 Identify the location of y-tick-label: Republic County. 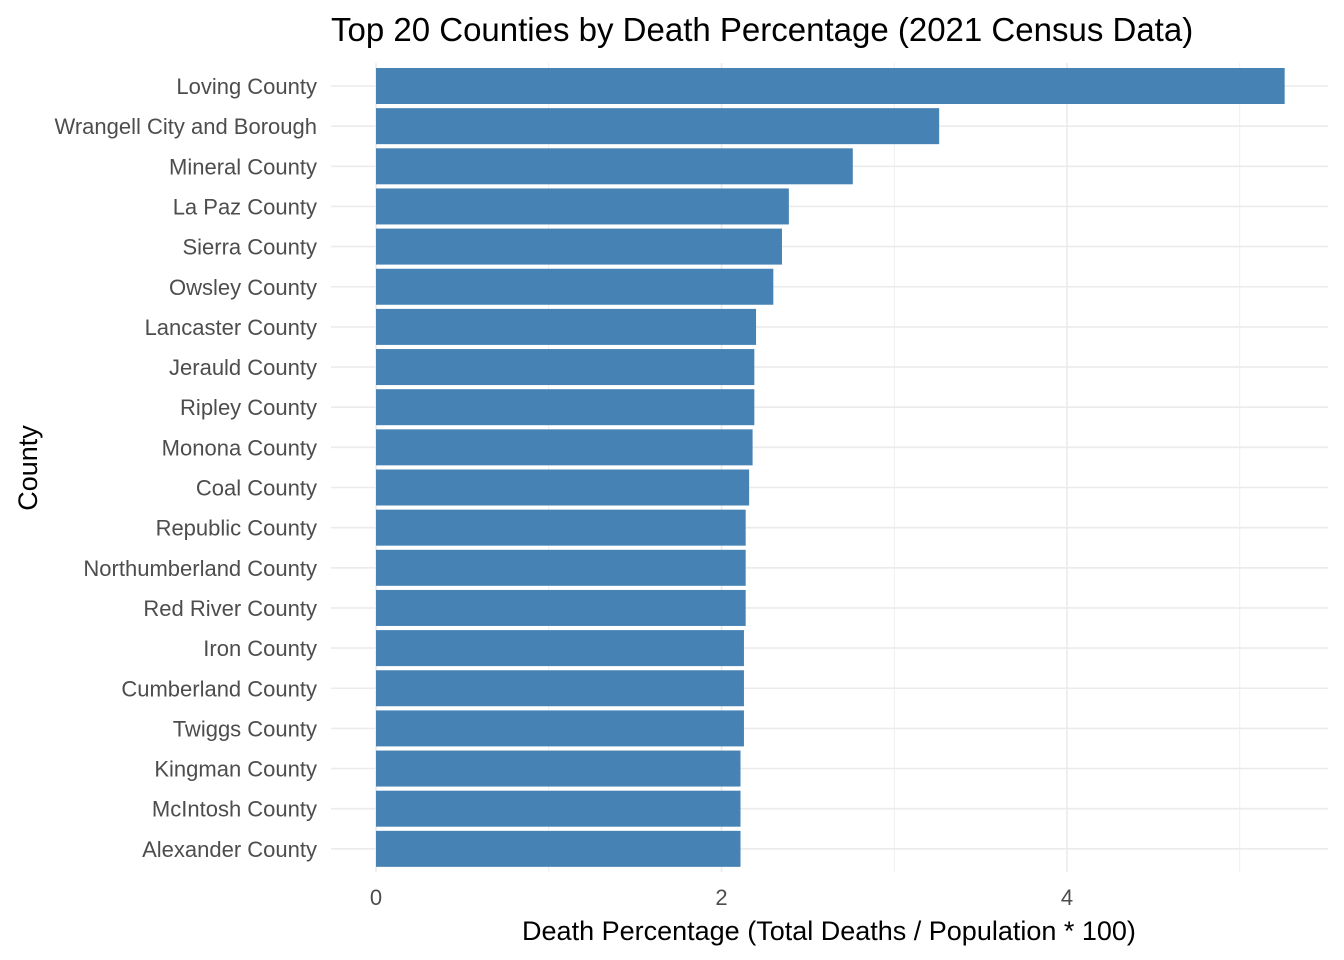
(236, 528).